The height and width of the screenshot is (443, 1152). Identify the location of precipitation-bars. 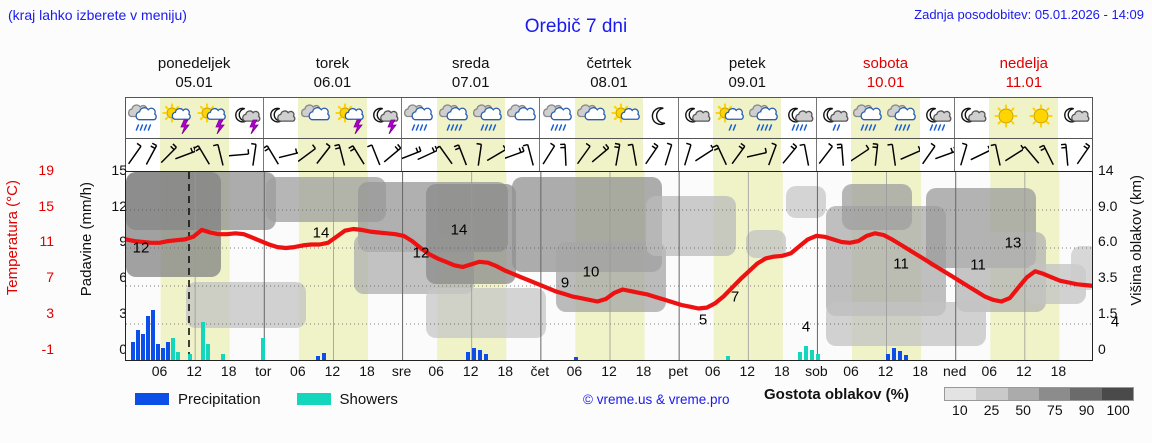
(519, 335).